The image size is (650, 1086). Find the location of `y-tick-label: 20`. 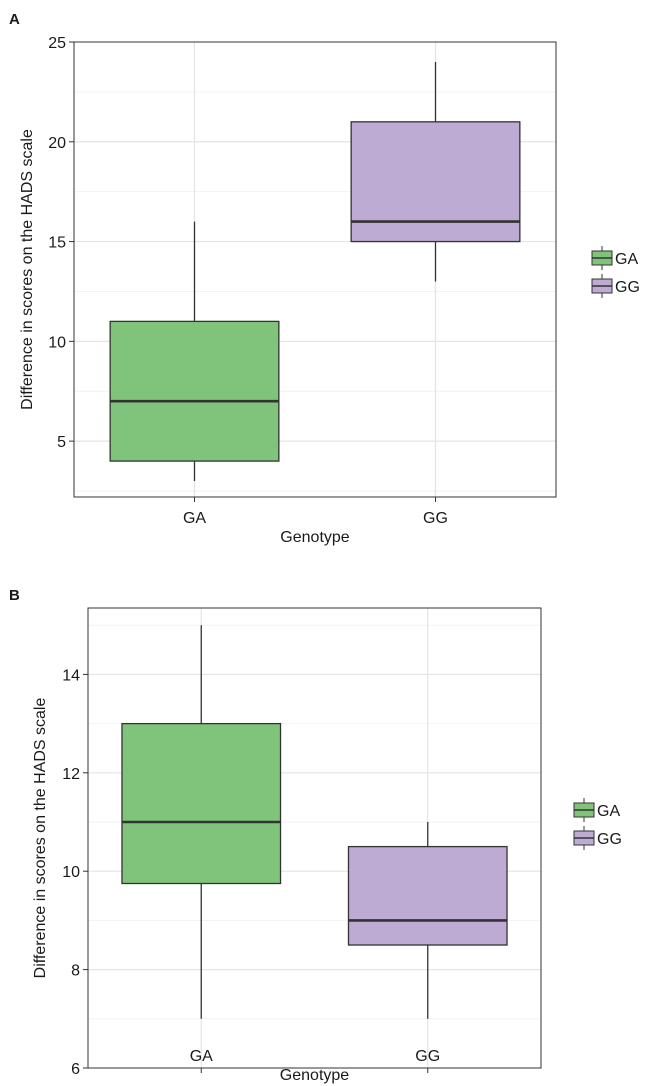

y-tick-label: 20 is located at coordinates (57, 143).